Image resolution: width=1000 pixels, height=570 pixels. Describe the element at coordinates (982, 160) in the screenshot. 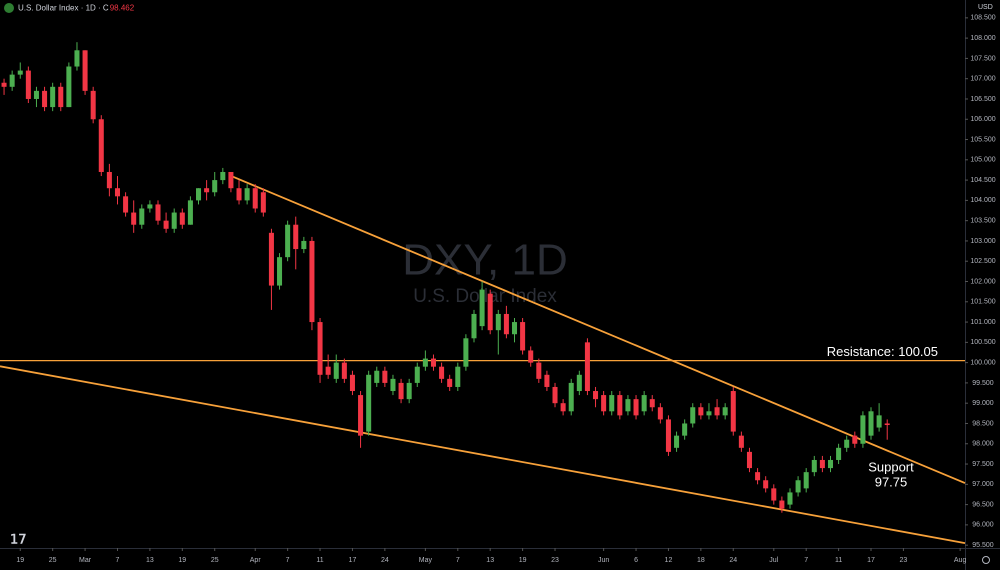

I see `y-tick-label: 105.000` at that location.